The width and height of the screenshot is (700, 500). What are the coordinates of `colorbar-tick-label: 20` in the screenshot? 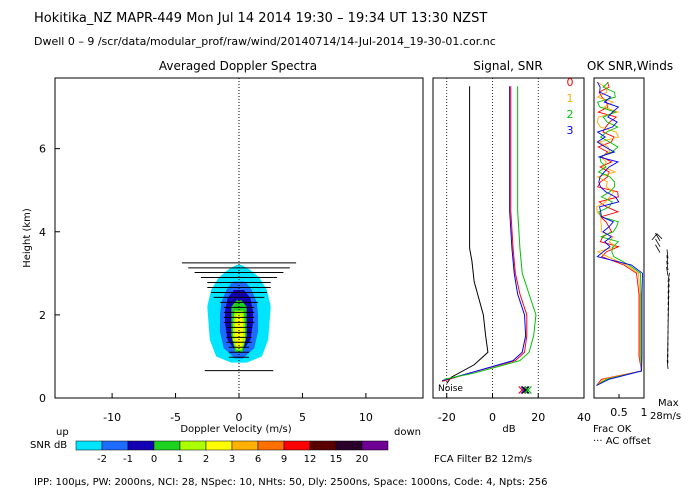 It's located at (362, 459).